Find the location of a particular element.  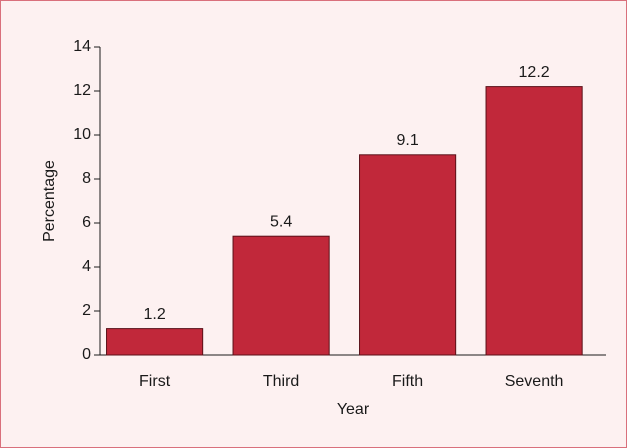

data-label: 9.1 is located at coordinates (407, 140).